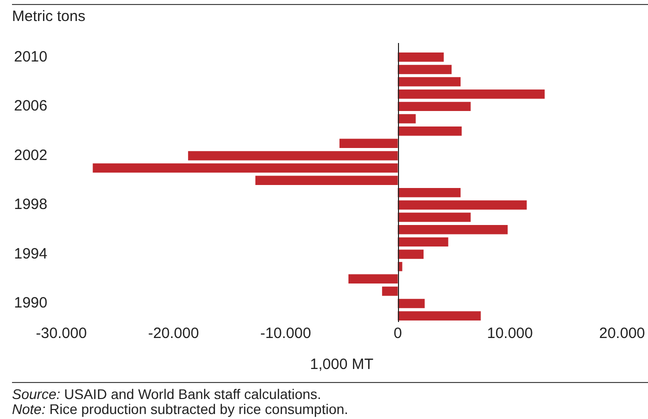 The width and height of the screenshot is (648, 419). What do you see at coordinates (31, 205) in the screenshot?
I see `y-tick-label: 1998` at bounding box center [31, 205].